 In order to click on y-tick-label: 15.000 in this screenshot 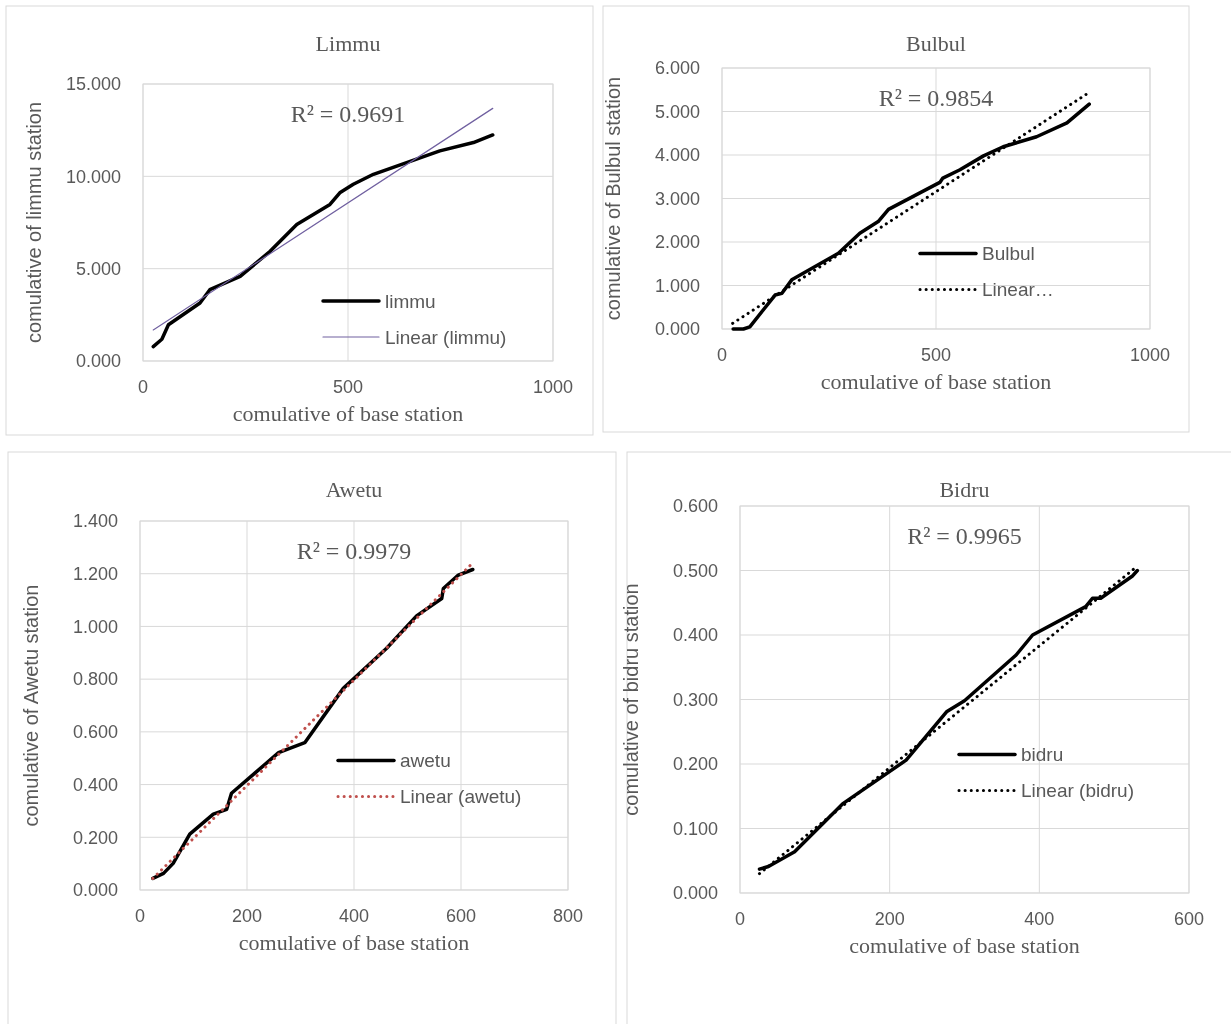, I will do `click(93, 84)`.